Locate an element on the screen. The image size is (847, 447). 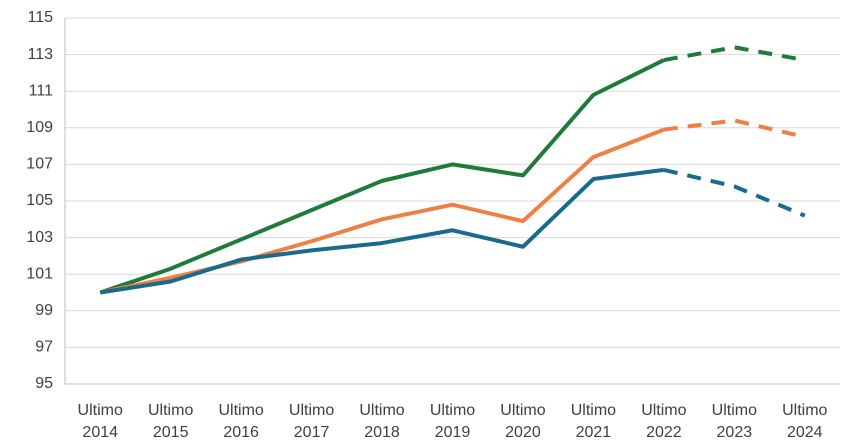
y-tick-label: 109 is located at coordinates (39, 127).